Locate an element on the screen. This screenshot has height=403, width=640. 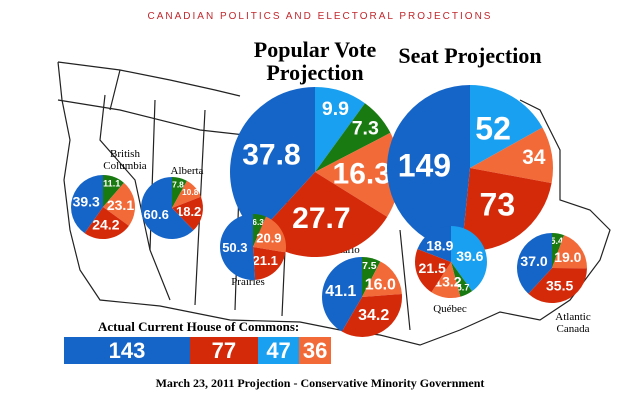
pie-label: 5.4 is located at coordinates (557, 241).